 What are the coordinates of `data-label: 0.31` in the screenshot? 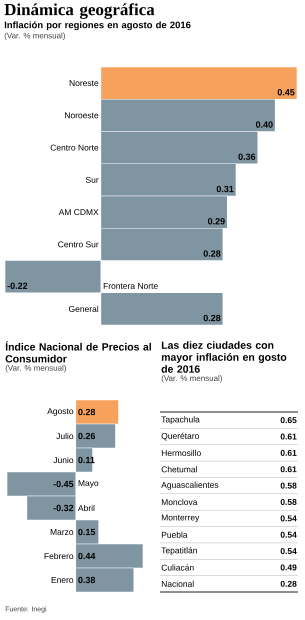 It's located at (225, 189).